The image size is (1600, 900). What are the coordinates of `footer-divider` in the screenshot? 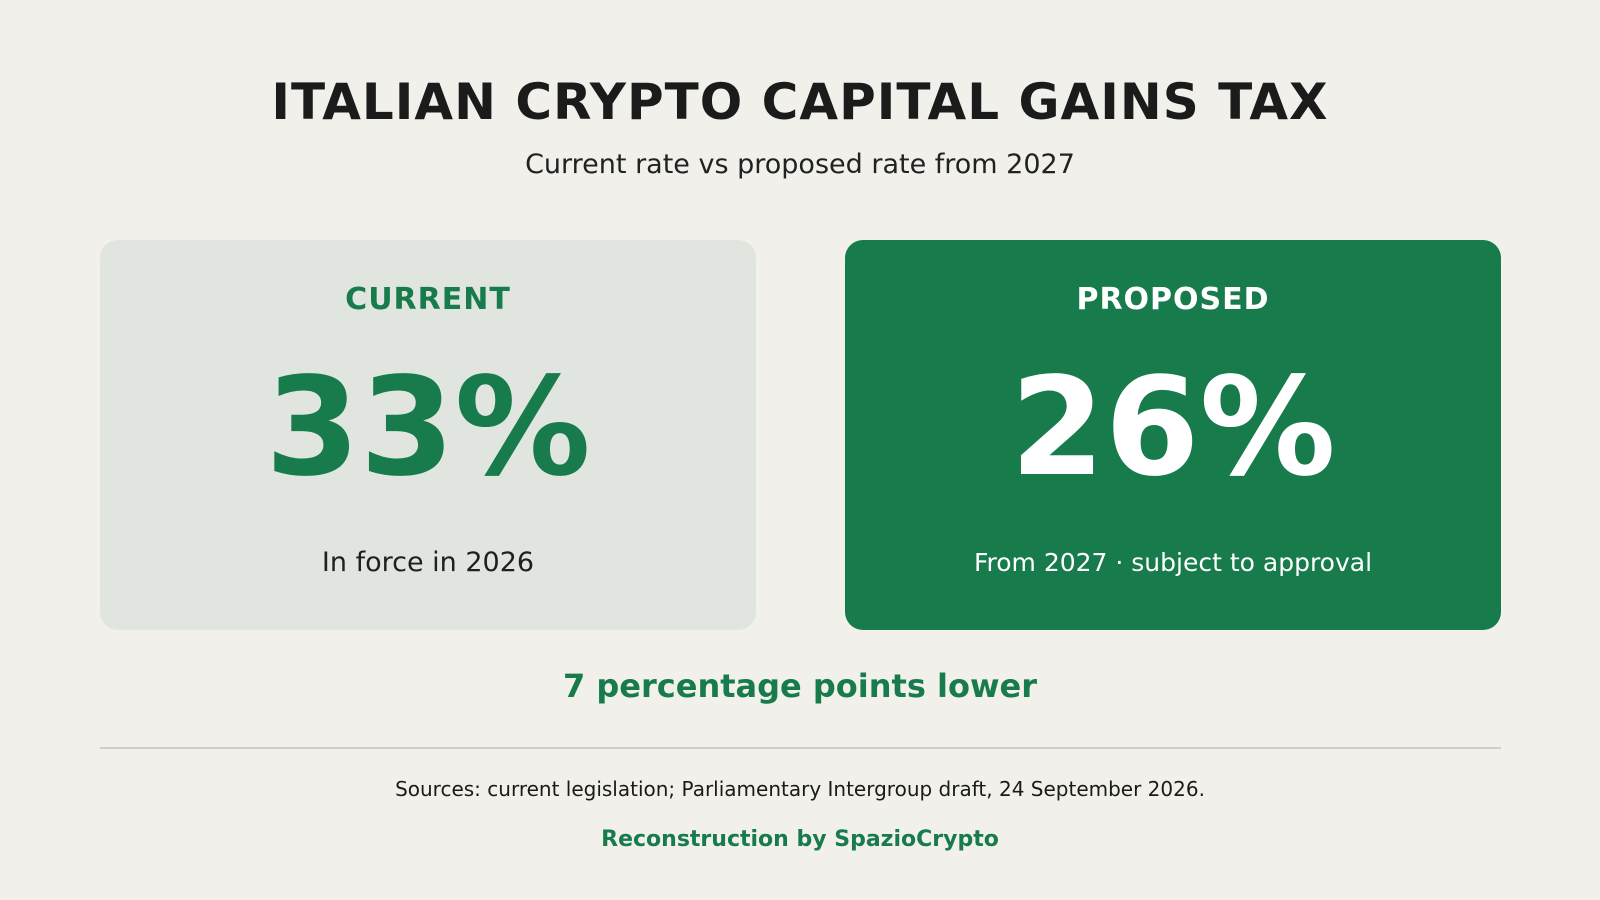 It's located at (800, 748).